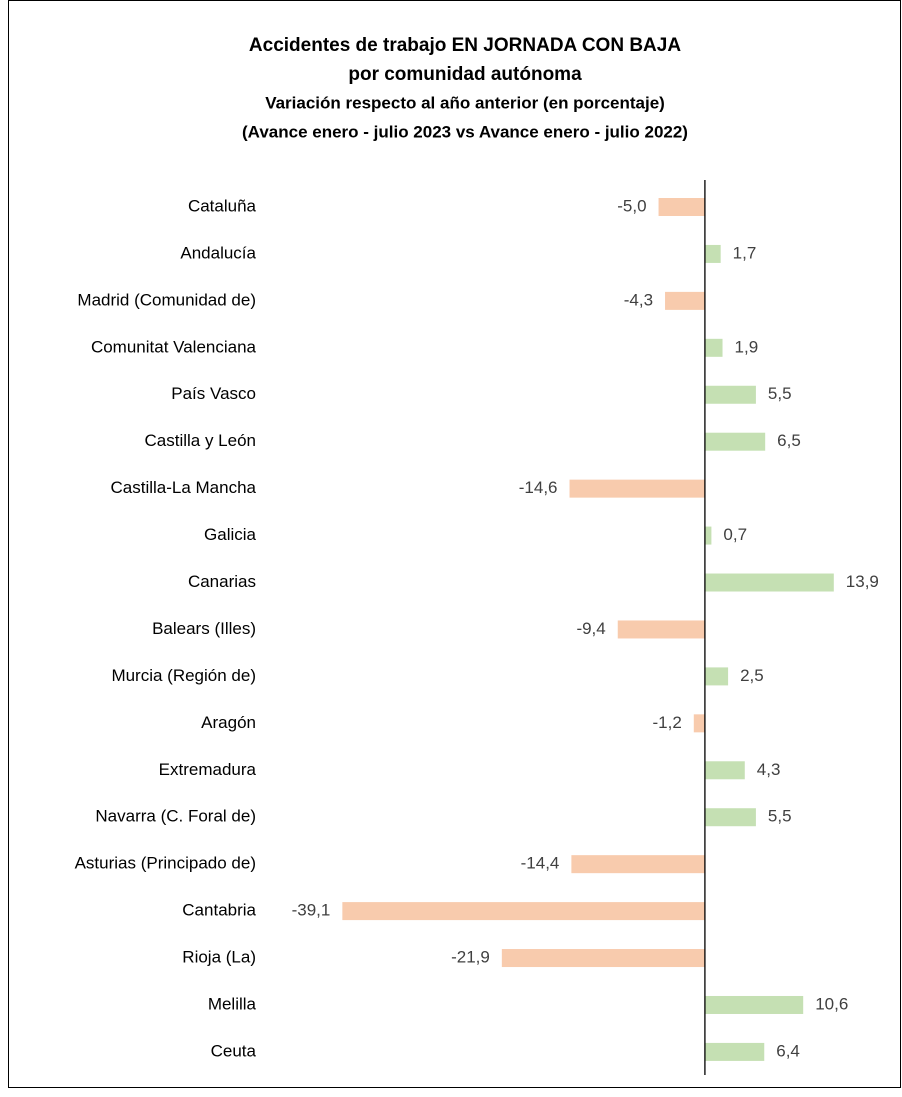 This screenshot has width=902, height=1097. What do you see at coordinates (166, 299) in the screenshot?
I see `category-label: Madrid (Comunidad de)` at bounding box center [166, 299].